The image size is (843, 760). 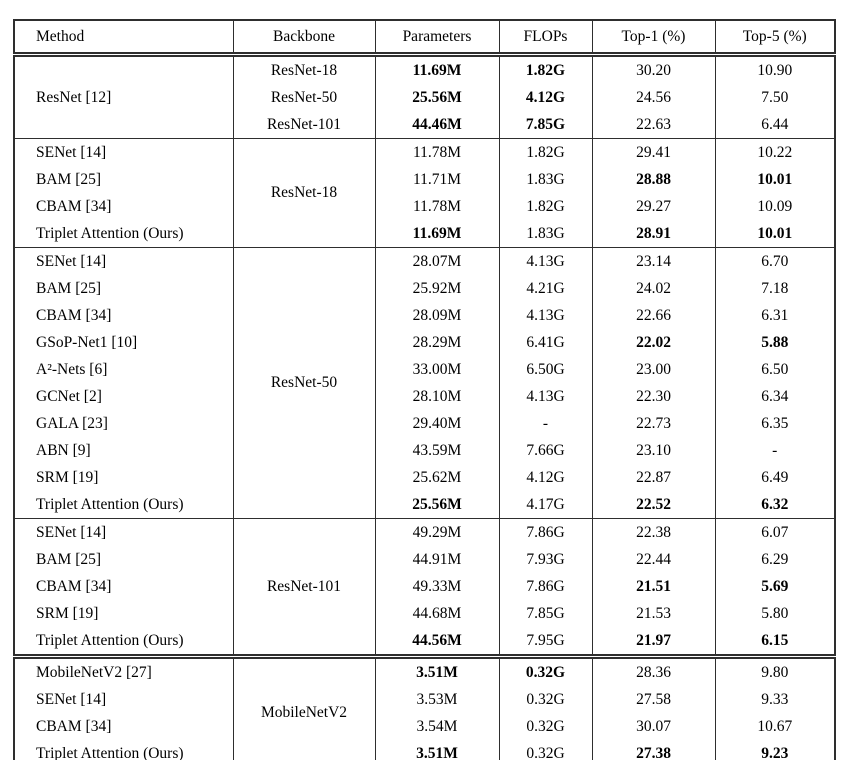 What do you see at coordinates (424, 586) in the screenshot?
I see `table-row: CBAM [34] 49.33M 7.86G 21.51 5.69` at bounding box center [424, 586].